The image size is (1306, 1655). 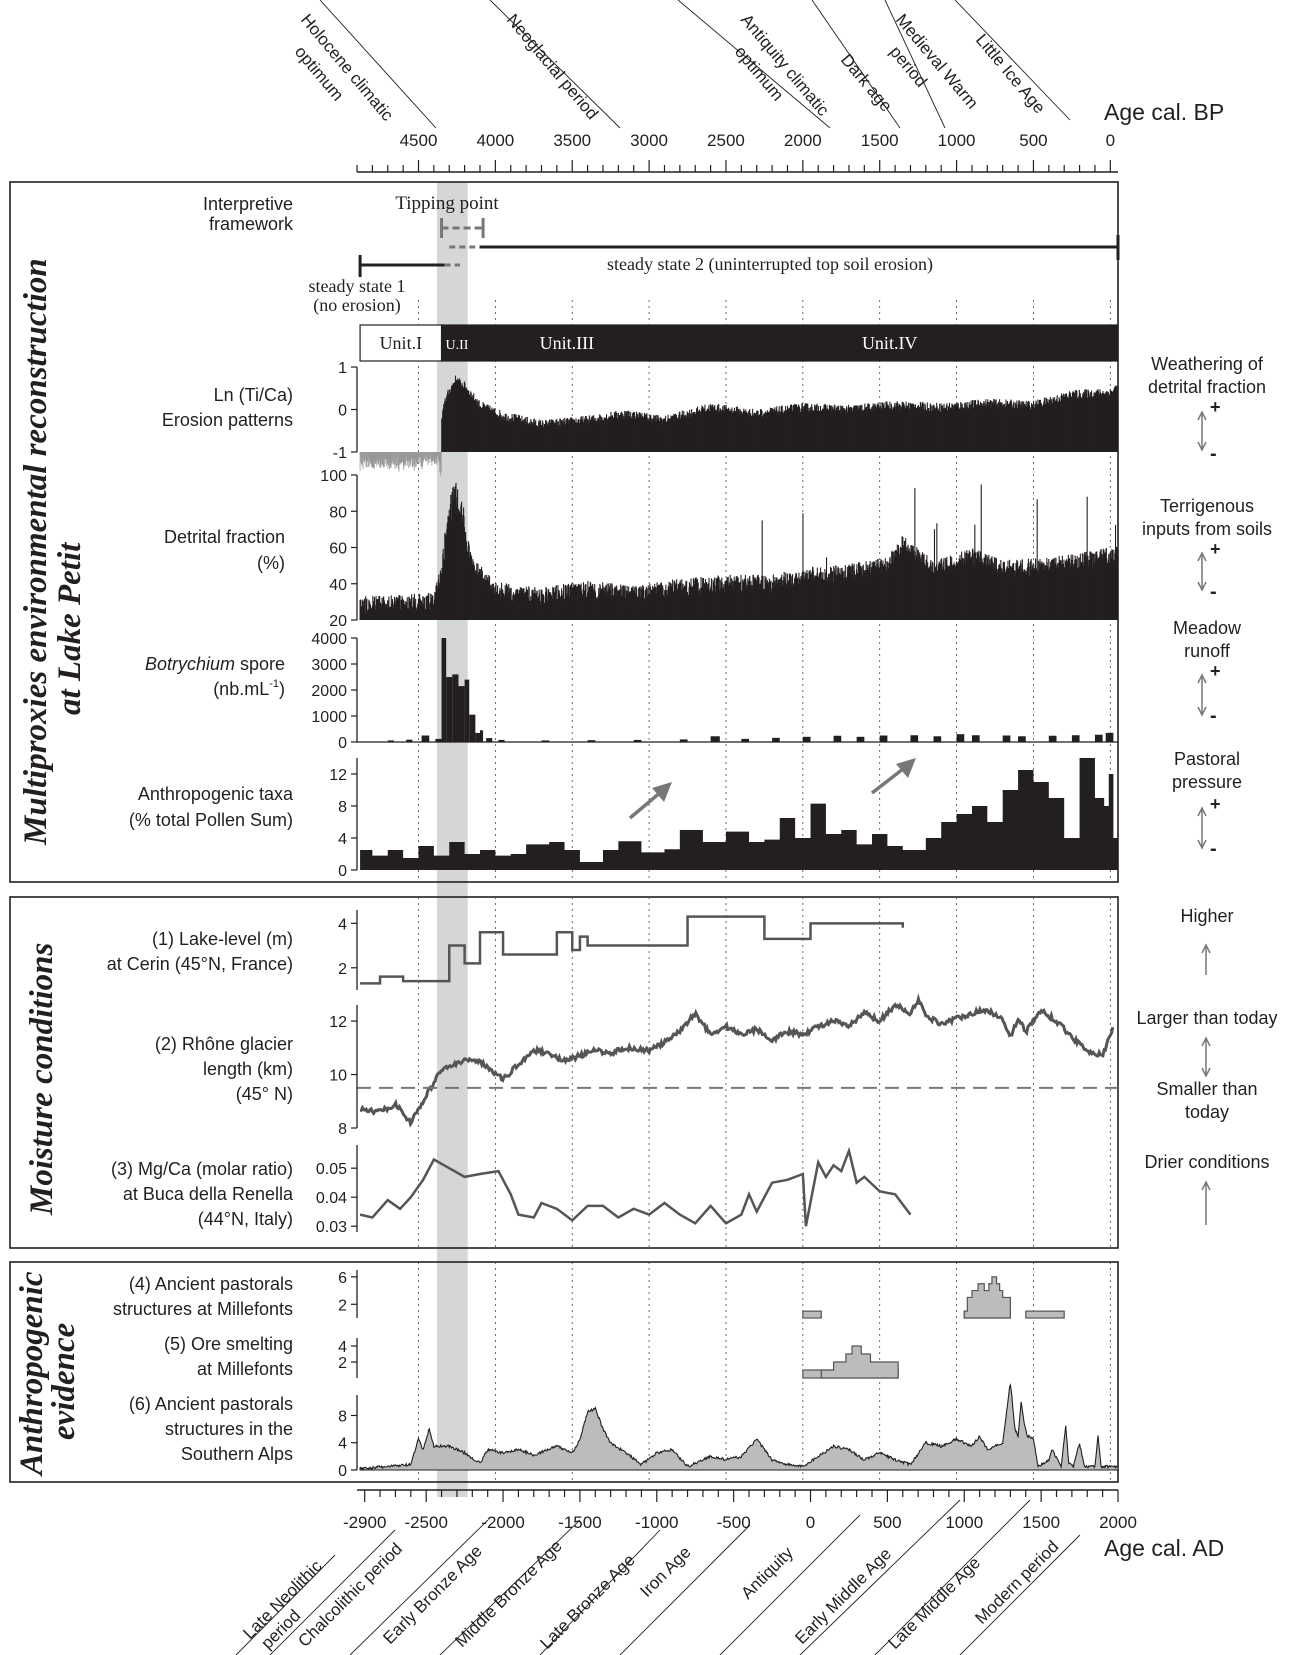 What do you see at coordinates (64, 1381) in the screenshot?
I see `section-title: evidence` at bounding box center [64, 1381].